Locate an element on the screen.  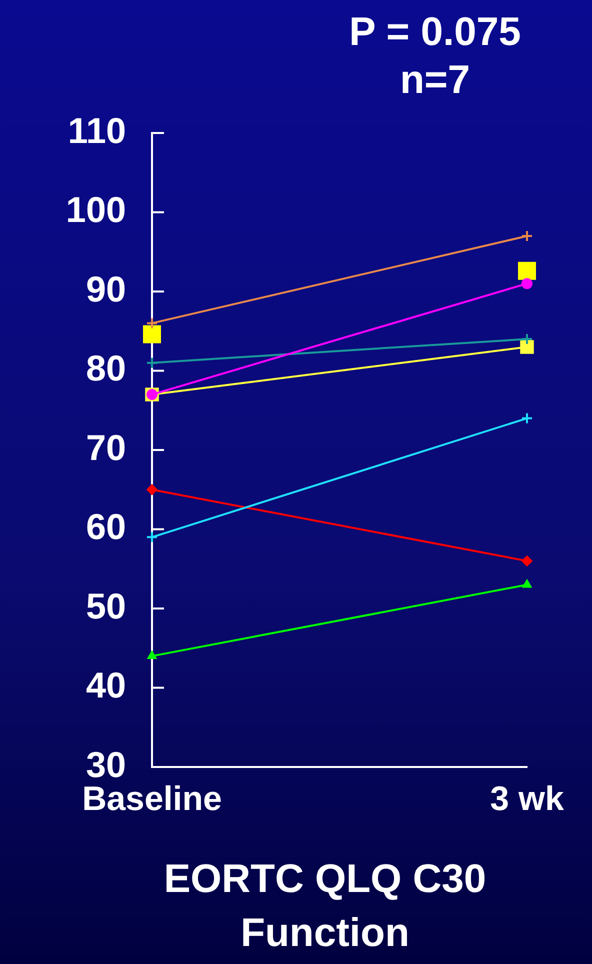
y-tick-label: 110 is located at coordinates (97, 130).